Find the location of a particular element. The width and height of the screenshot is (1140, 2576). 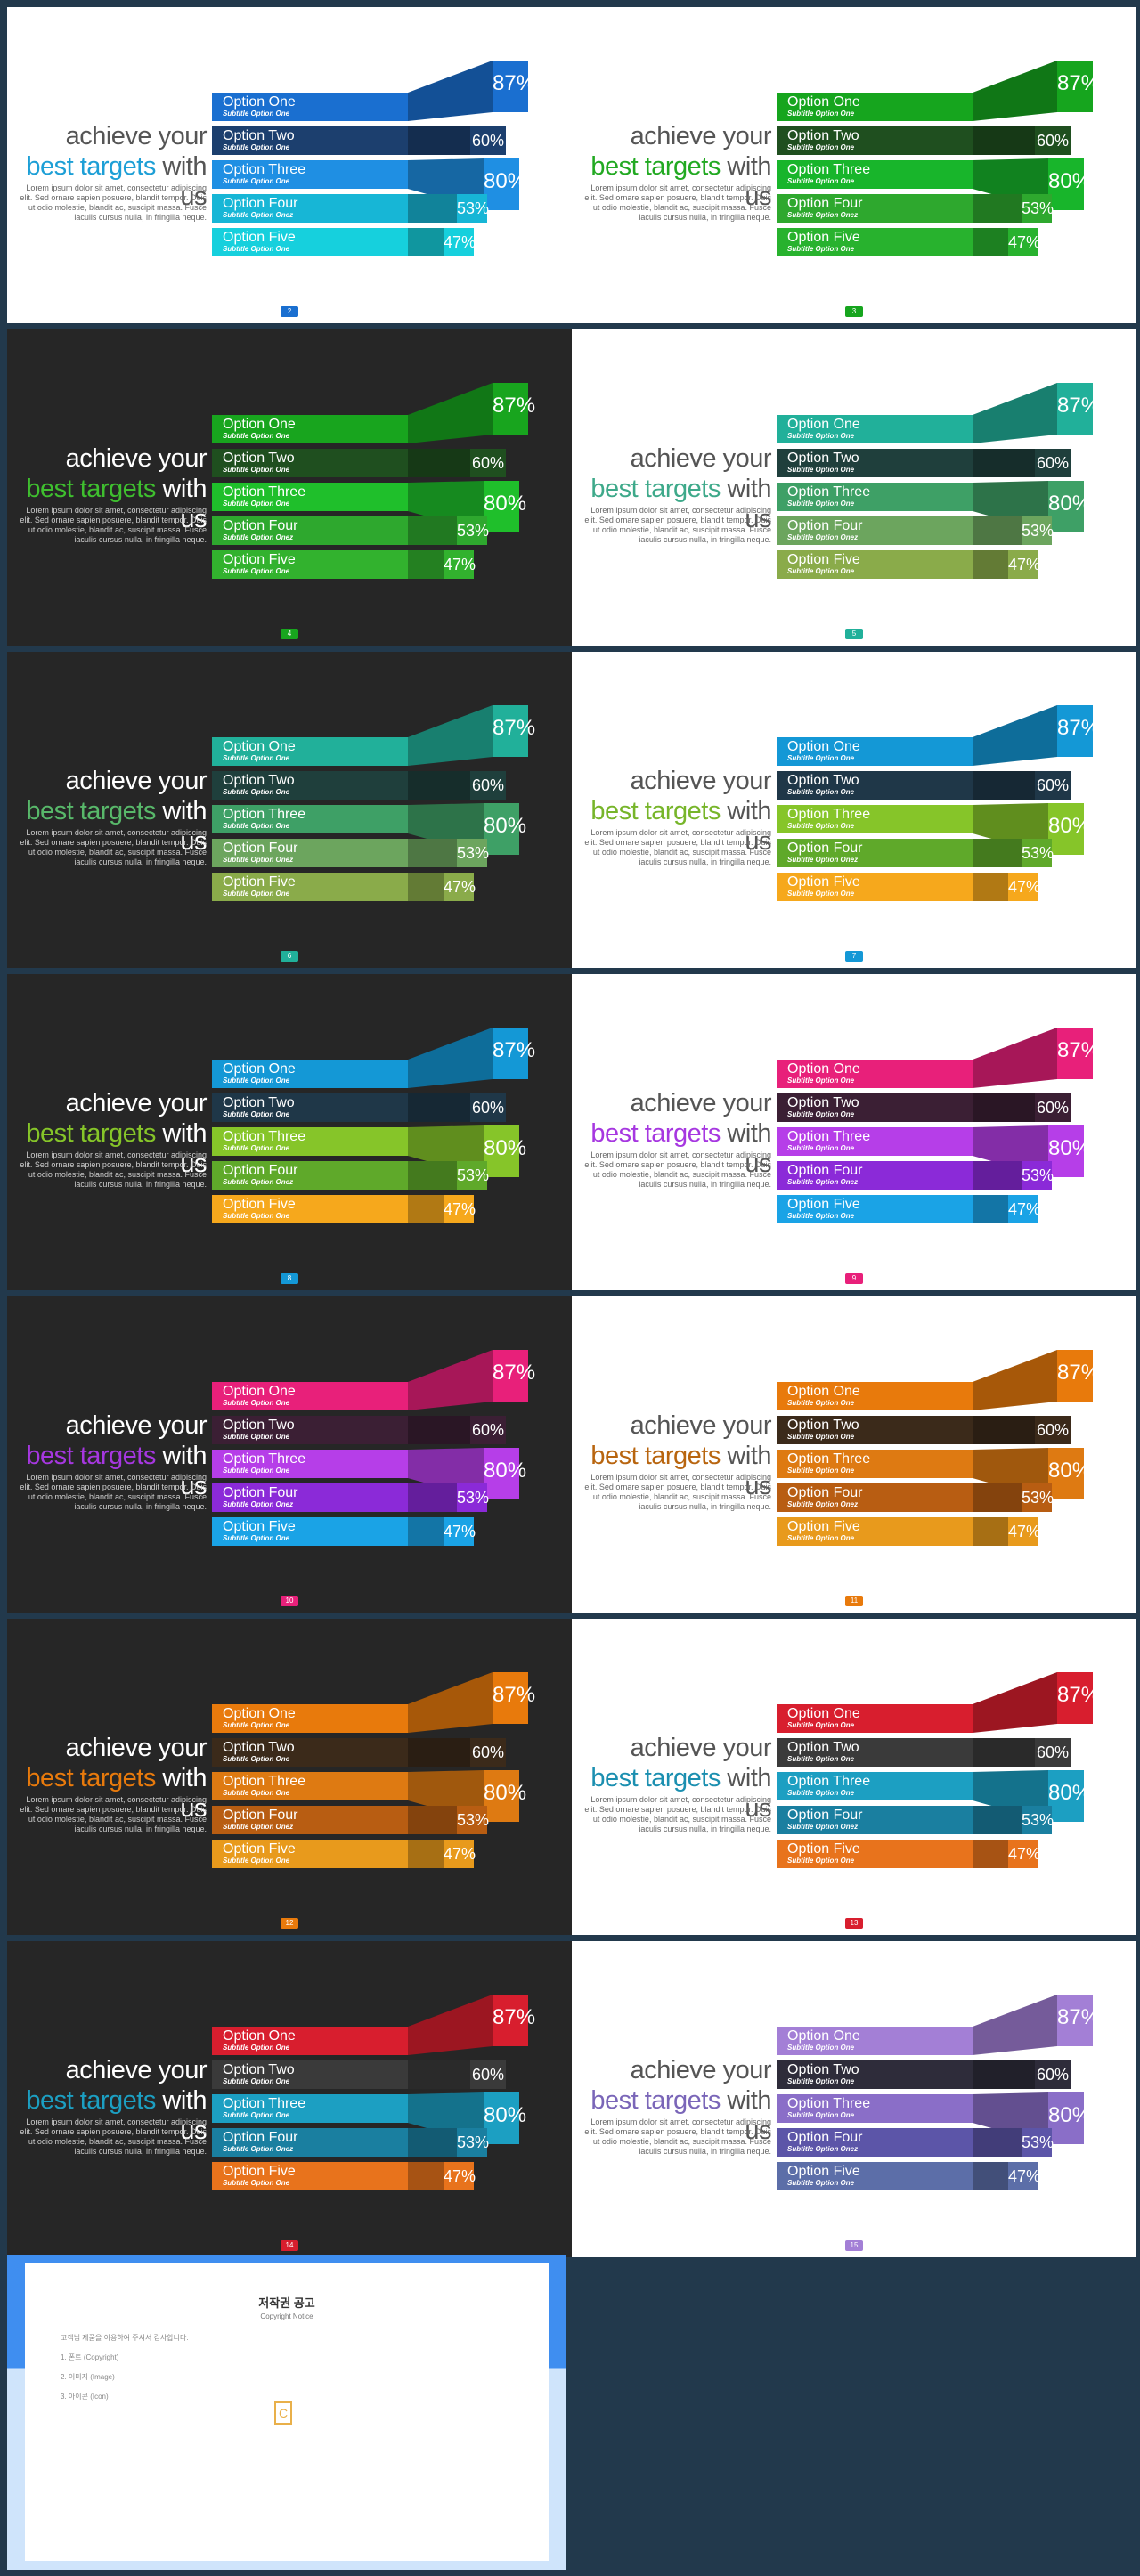

percent-label: 47% is located at coordinates (1024, 2176).